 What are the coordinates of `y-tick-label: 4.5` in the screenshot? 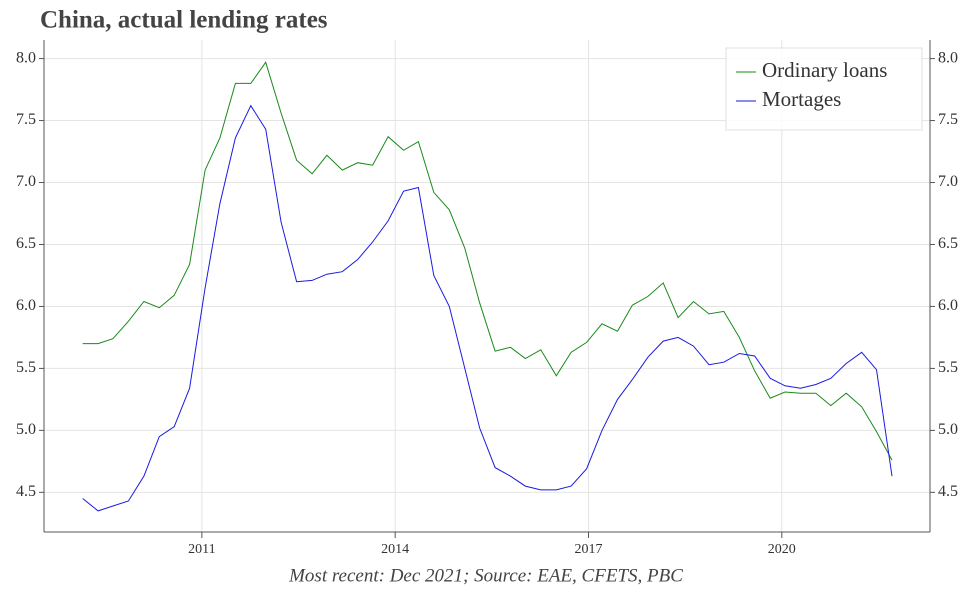 It's located at (26, 491).